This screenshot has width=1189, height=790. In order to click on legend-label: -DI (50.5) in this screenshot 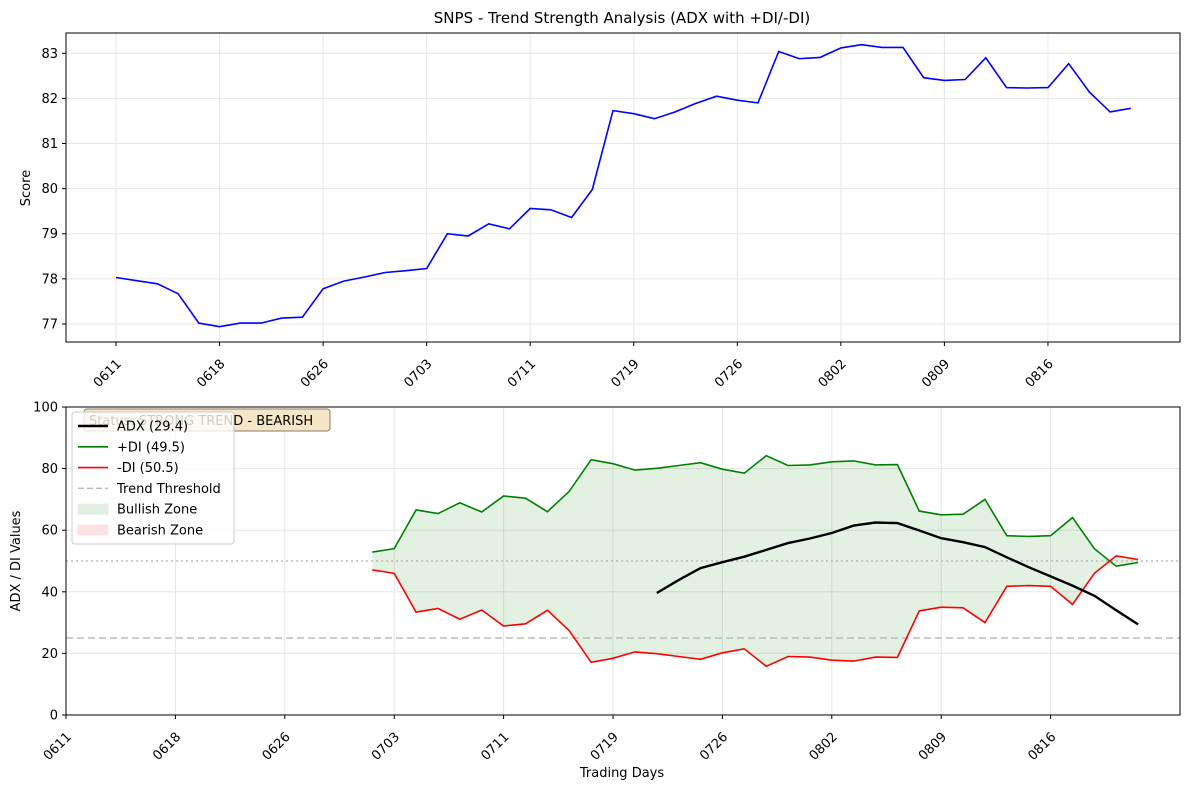, I will do `click(148, 468)`.